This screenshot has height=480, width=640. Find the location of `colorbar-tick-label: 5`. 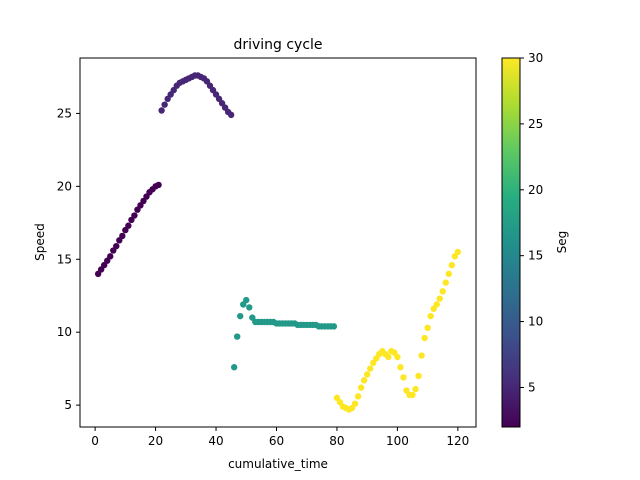

colorbar-tick-label: 5 is located at coordinates (532, 387).